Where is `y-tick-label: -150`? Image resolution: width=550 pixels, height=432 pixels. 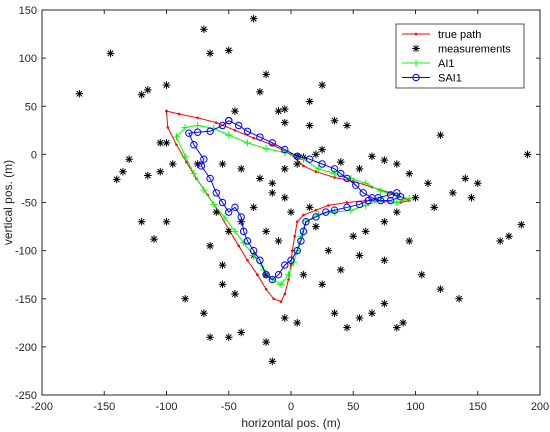 y-tick-label: -150 is located at coordinates (26, 300).